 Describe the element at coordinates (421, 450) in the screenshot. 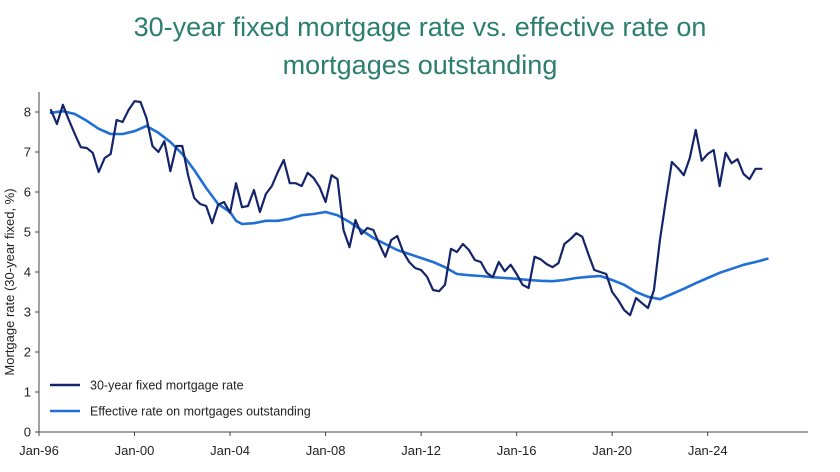

I see `x-tick-label: Jan-12` at that location.